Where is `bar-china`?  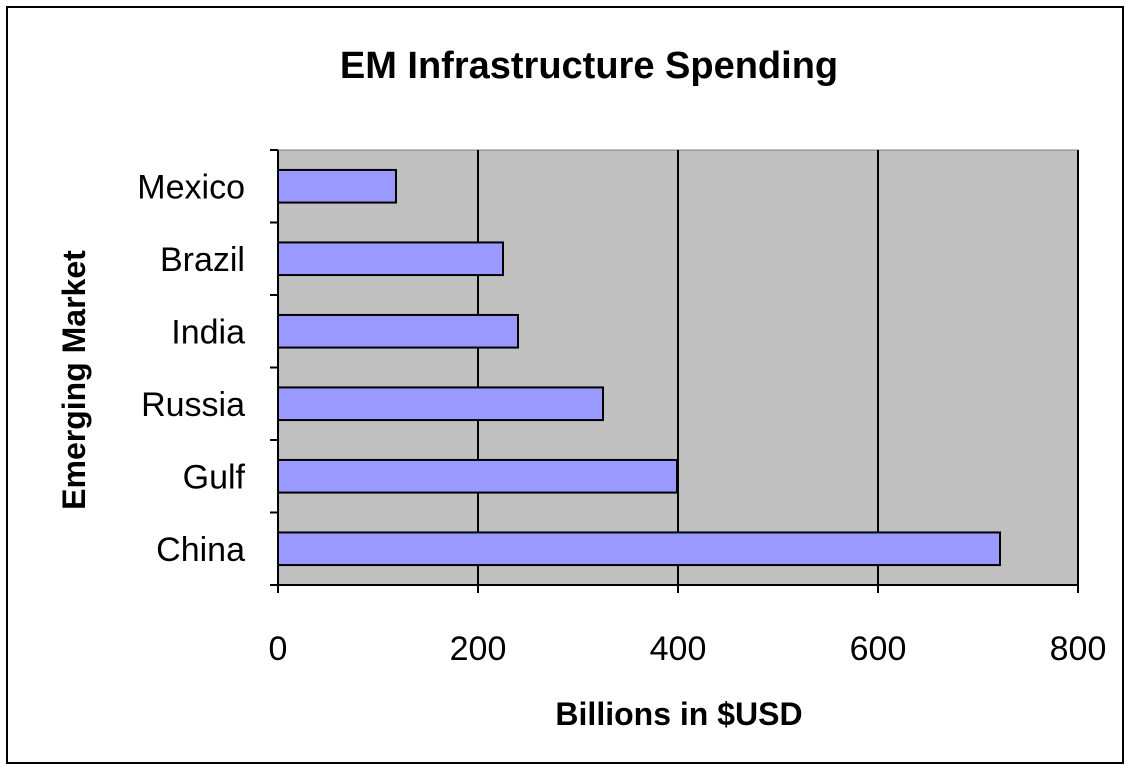
bar-china is located at coordinates (639, 549).